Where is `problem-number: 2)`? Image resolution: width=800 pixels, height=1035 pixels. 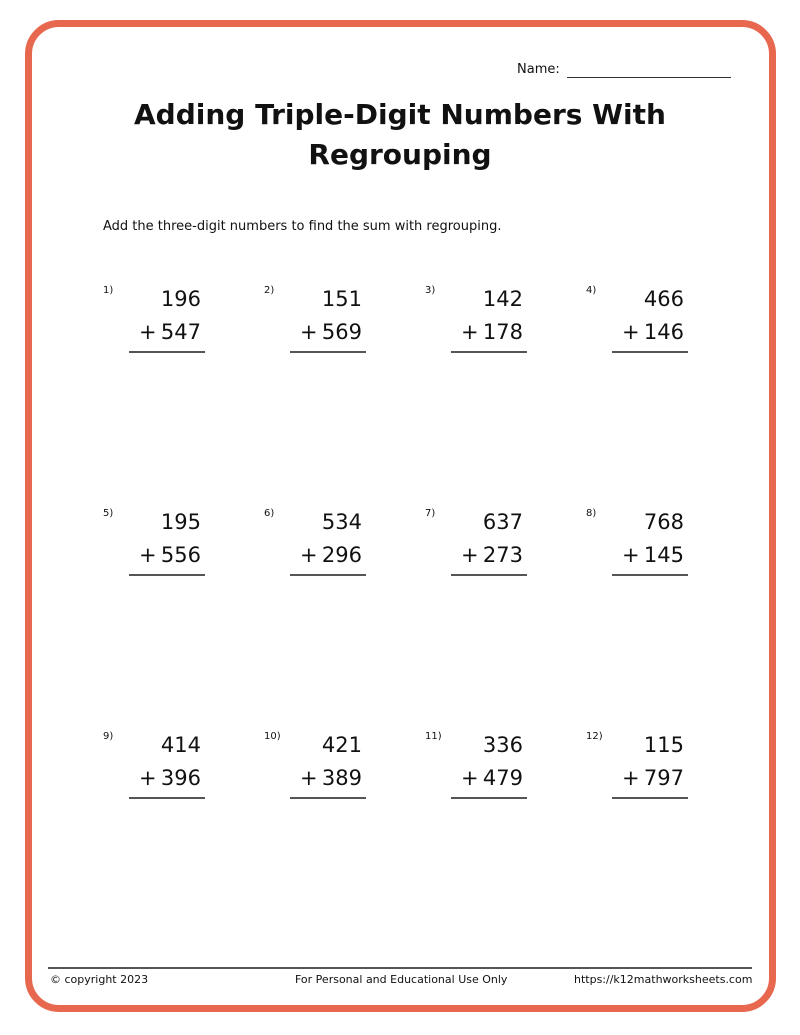 problem-number: 2) is located at coordinates (269, 290).